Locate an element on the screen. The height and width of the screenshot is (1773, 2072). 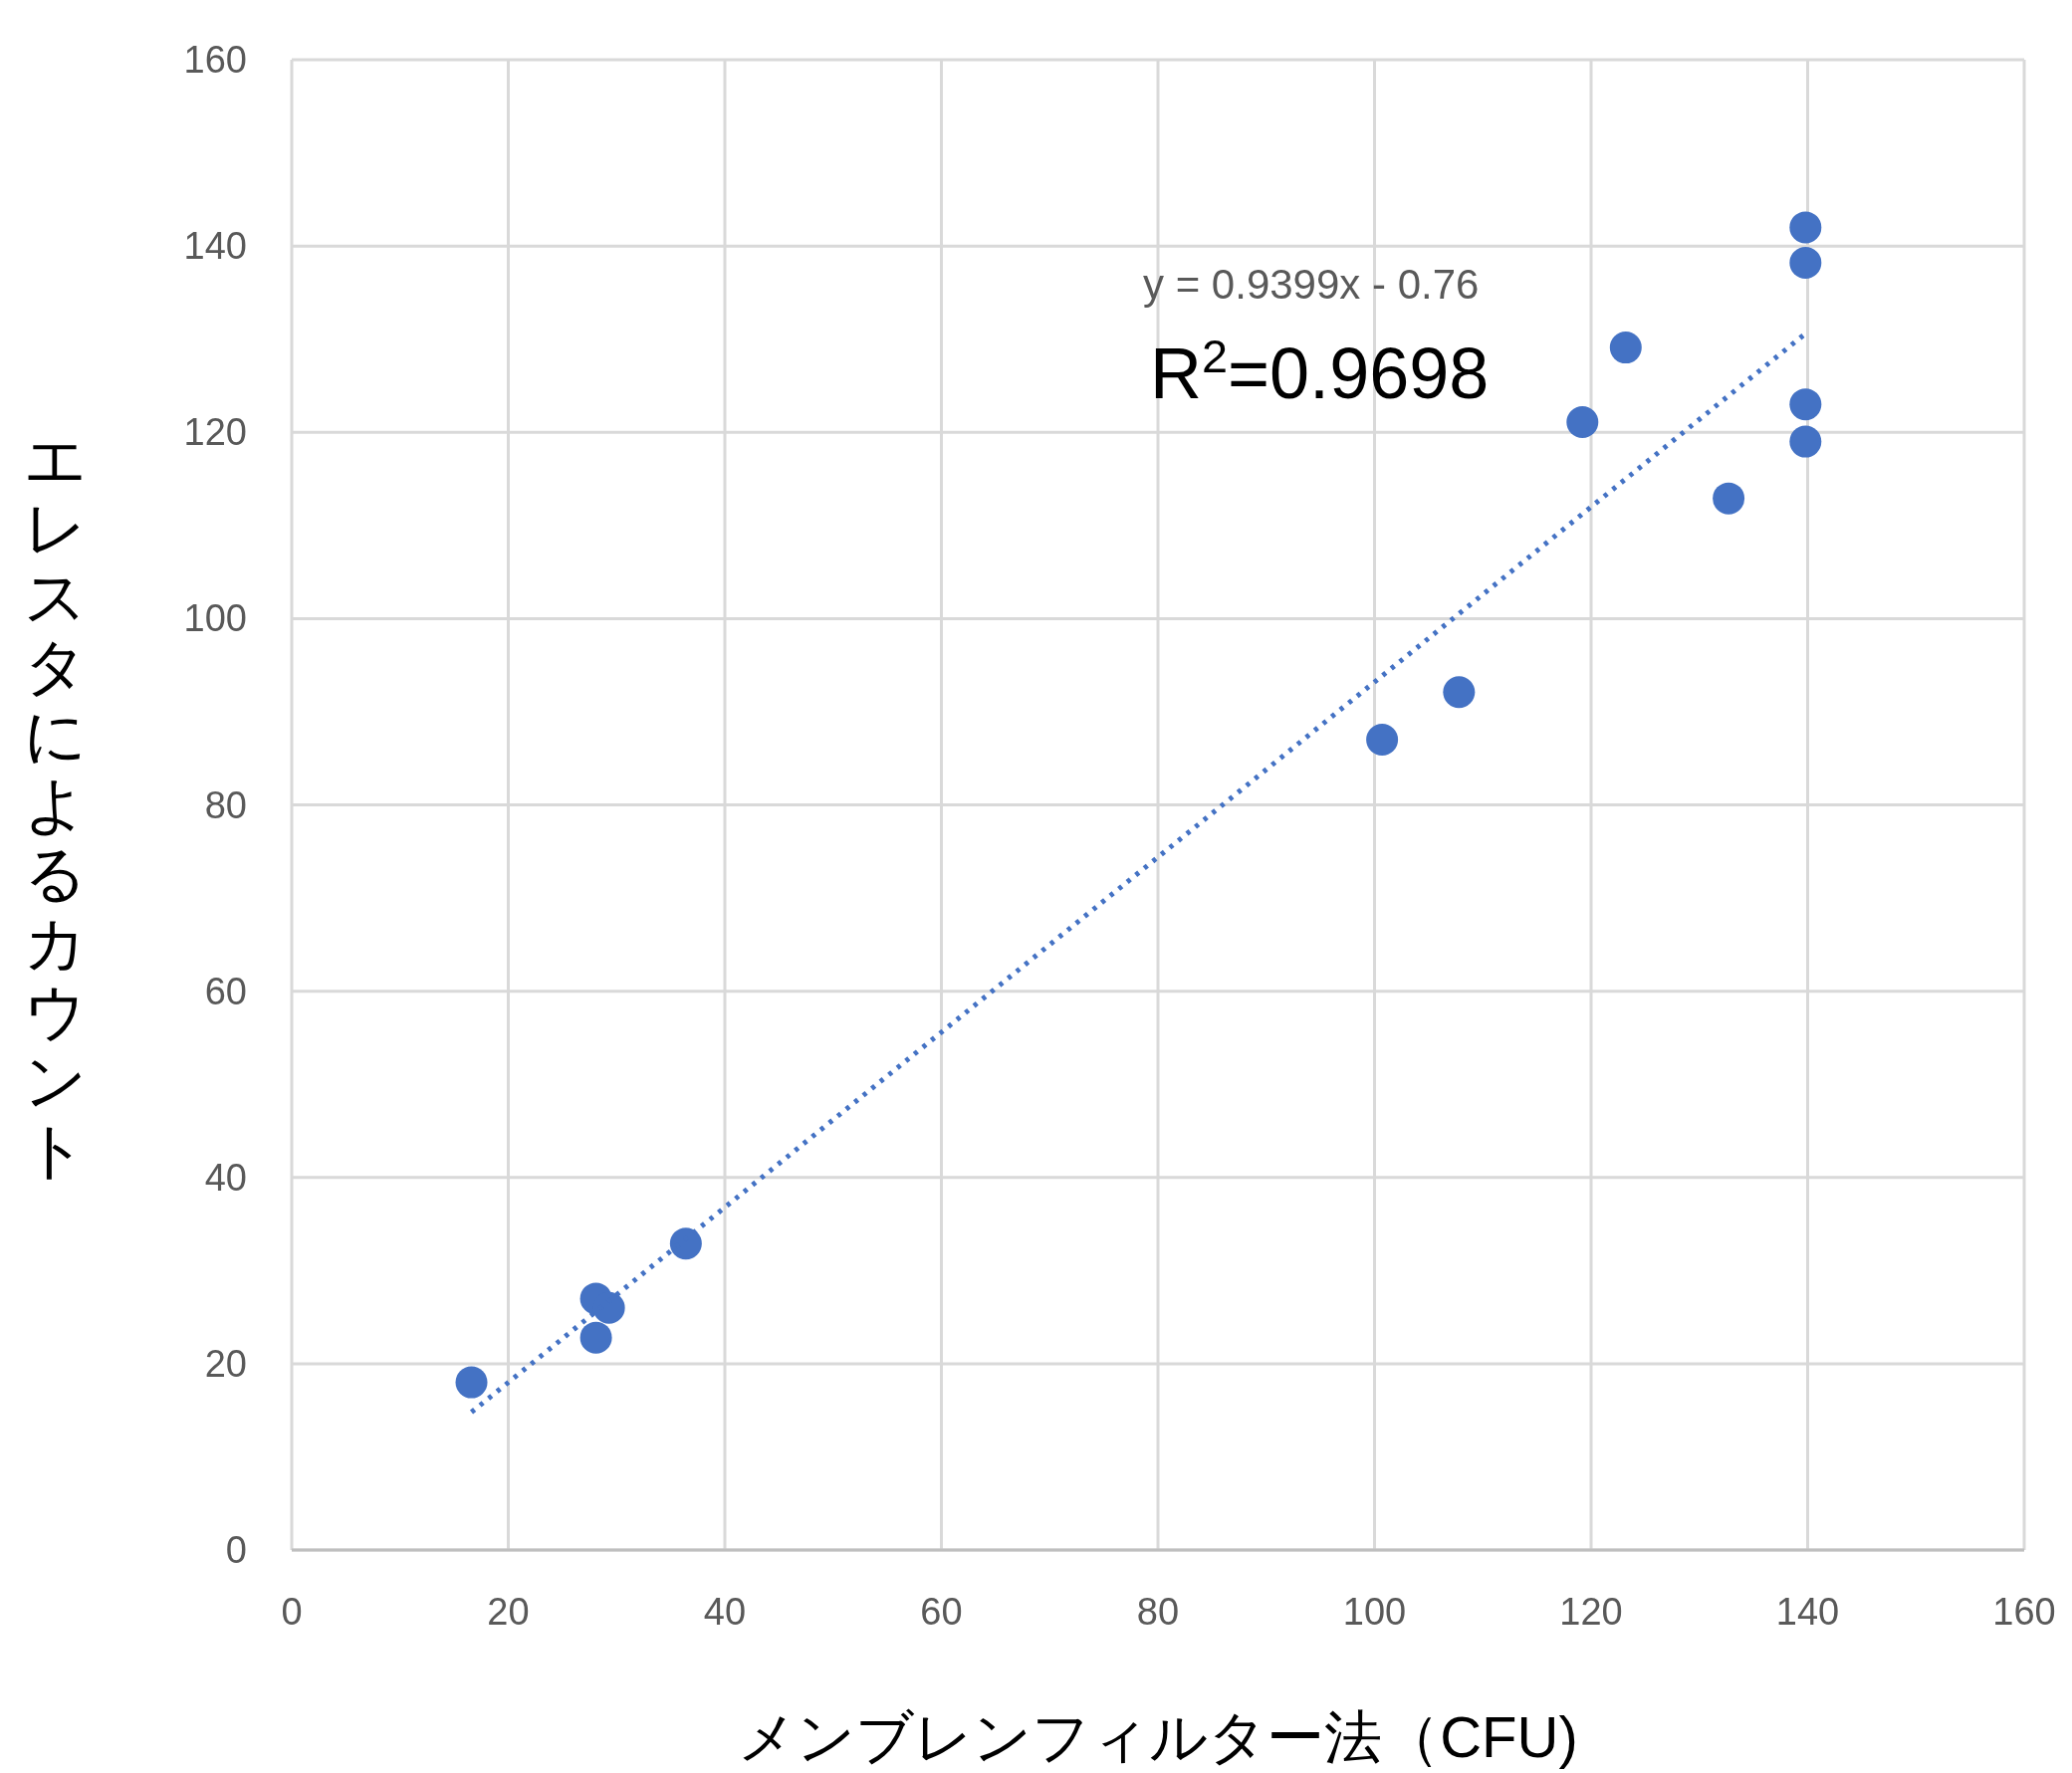
y-tick-label: 80 is located at coordinates (225, 804).